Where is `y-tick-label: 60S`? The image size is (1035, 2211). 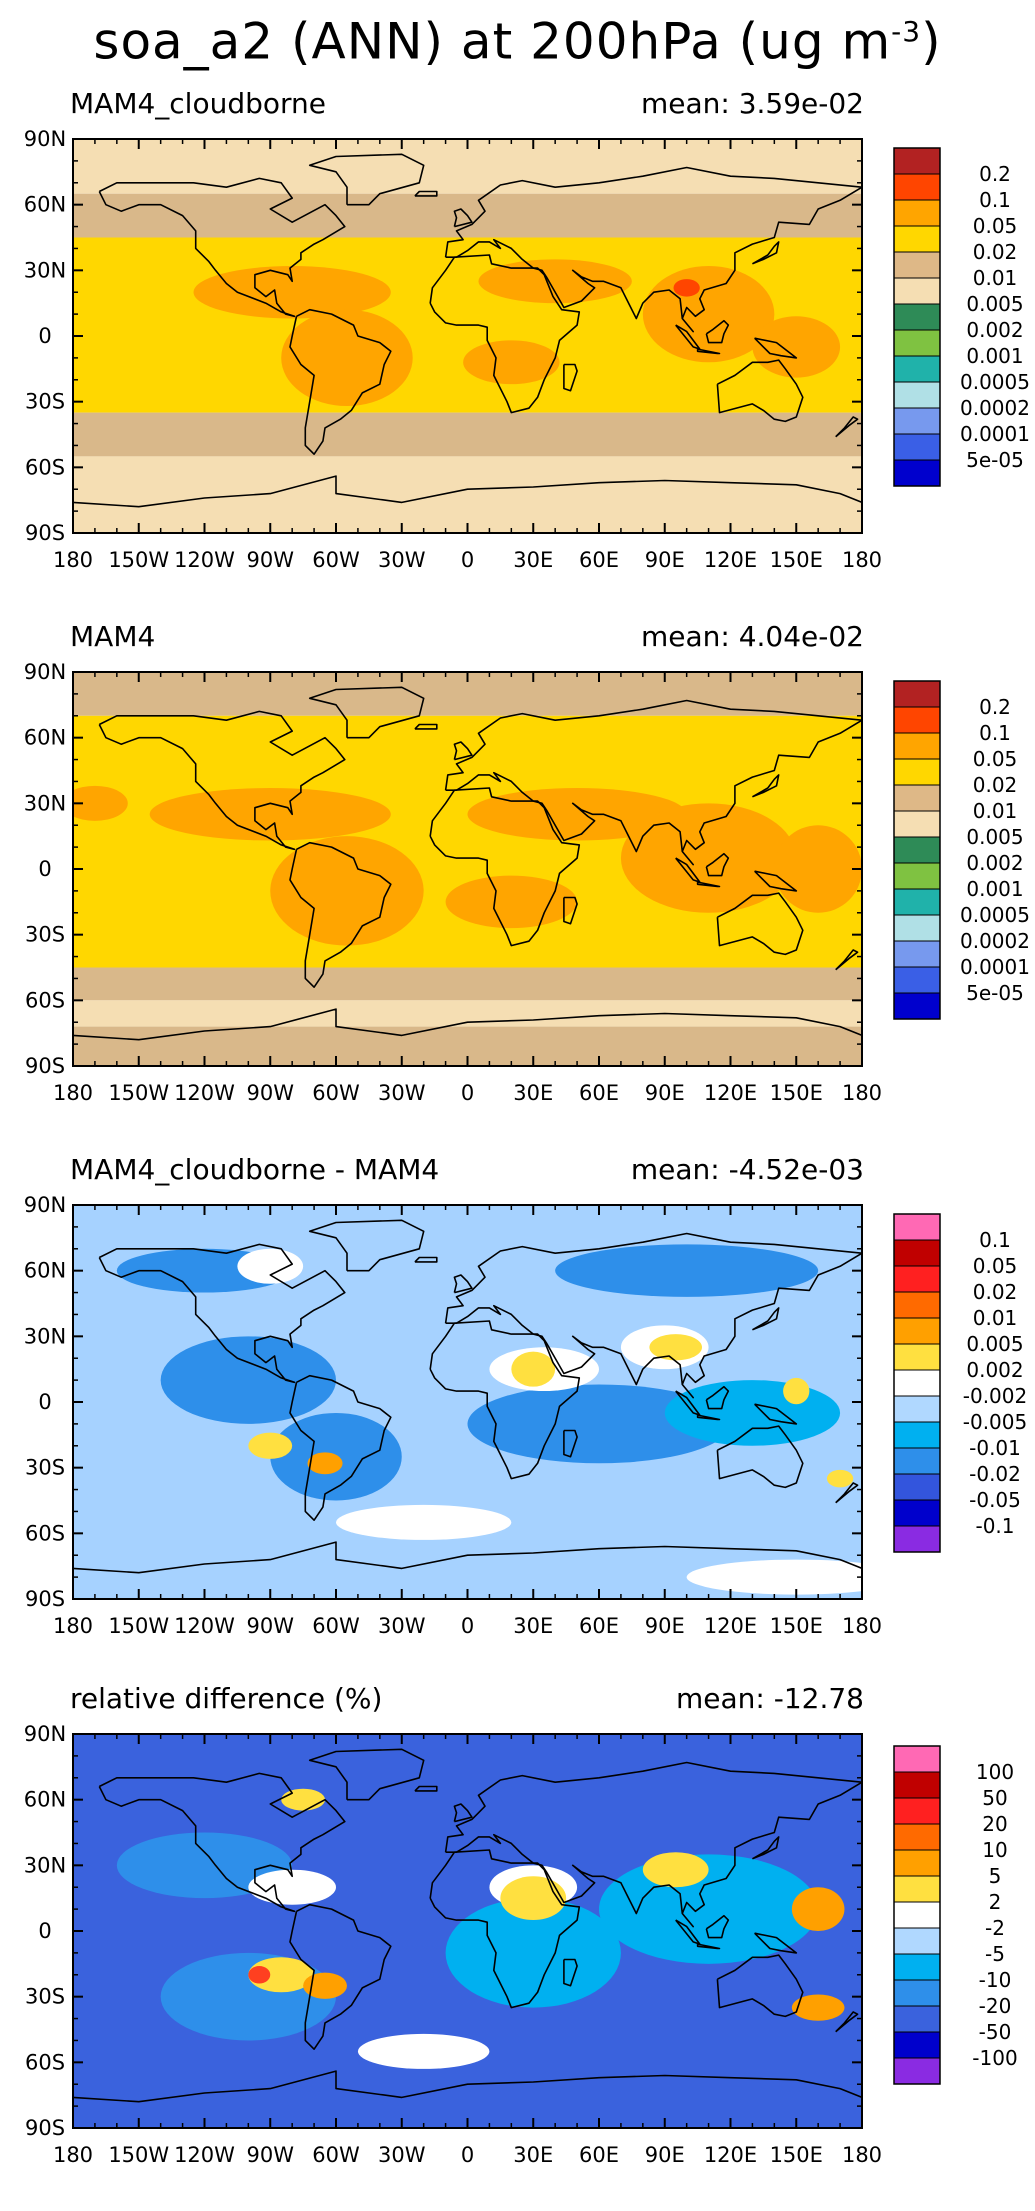 y-tick-label: 60S is located at coordinates (45, 1533).